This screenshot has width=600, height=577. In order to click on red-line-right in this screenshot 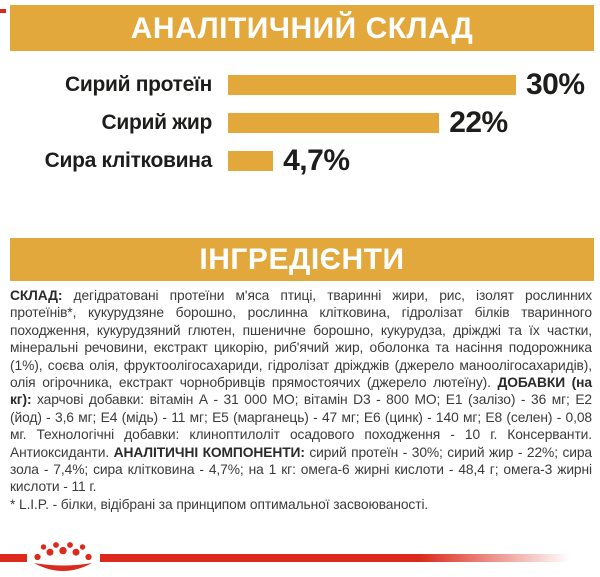, I will do `click(335, 558)`.